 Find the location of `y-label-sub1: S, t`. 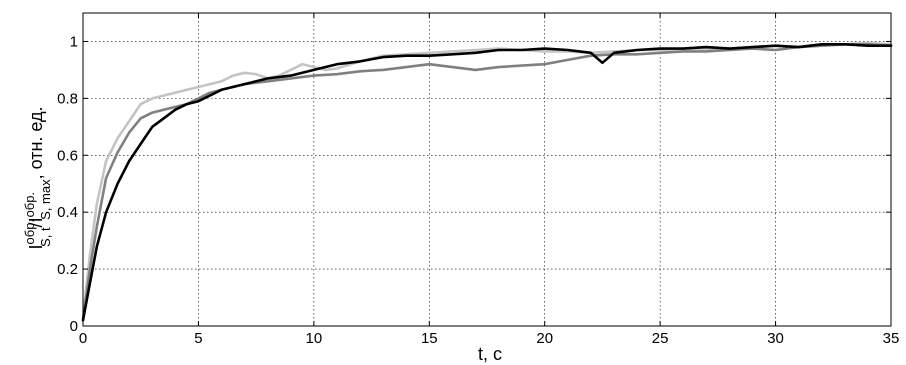

y-label-sub1: S, t is located at coordinates (45, 237).